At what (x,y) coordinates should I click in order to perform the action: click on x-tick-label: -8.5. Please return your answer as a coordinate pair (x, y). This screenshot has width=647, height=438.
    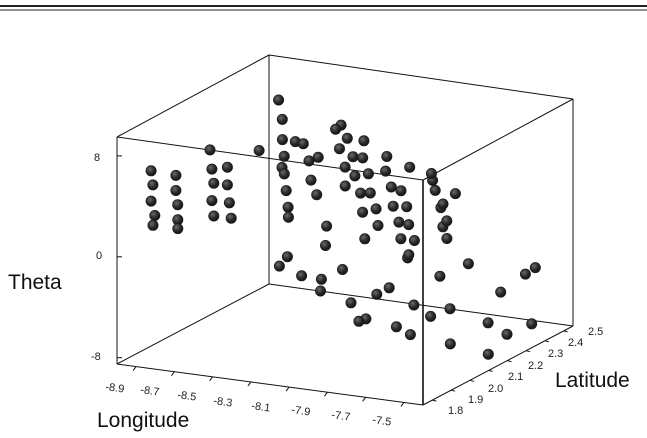
    Looking at the image, I should click on (187, 396).